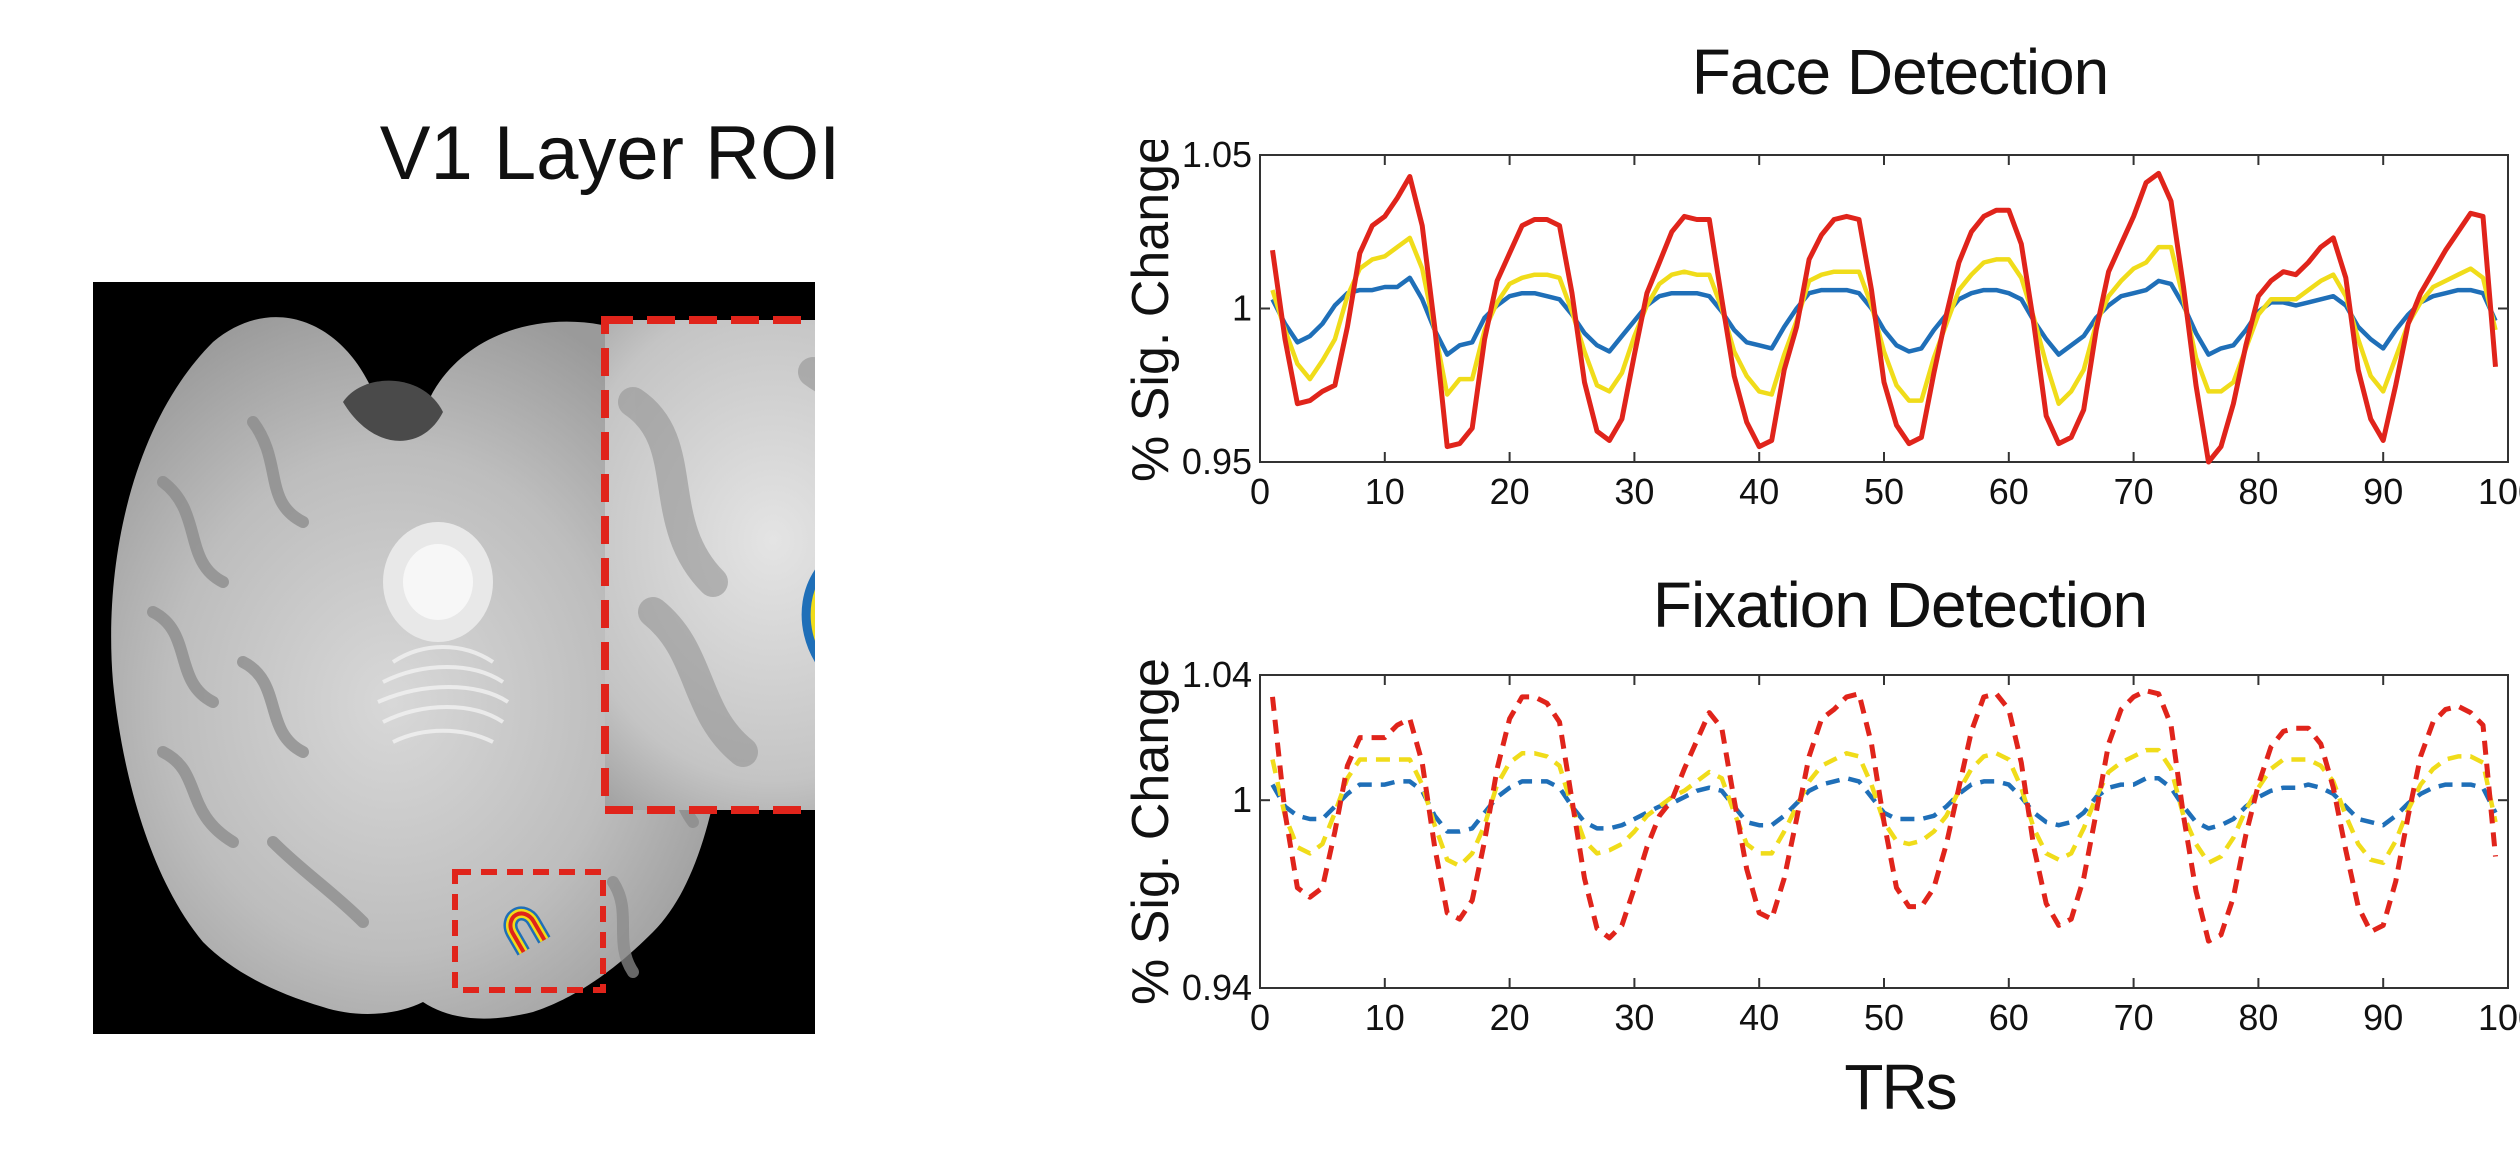 This screenshot has height=1158, width=2520. Describe the element at coordinates (610, 153) in the screenshot. I see `roi-title: V1 Layer ROI` at that location.